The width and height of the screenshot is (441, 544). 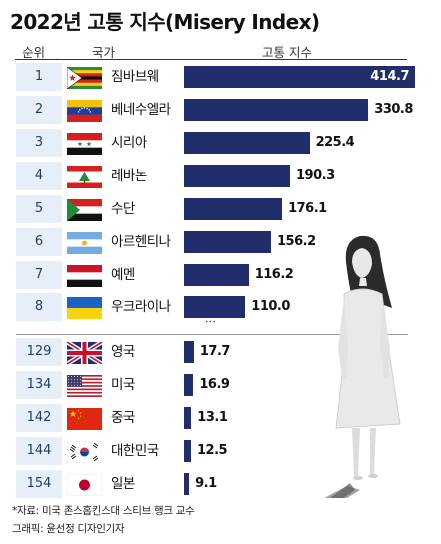 What do you see at coordinates (335, 142) in the screenshot?
I see `data-label: 225.4` at bounding box center [335, 142].